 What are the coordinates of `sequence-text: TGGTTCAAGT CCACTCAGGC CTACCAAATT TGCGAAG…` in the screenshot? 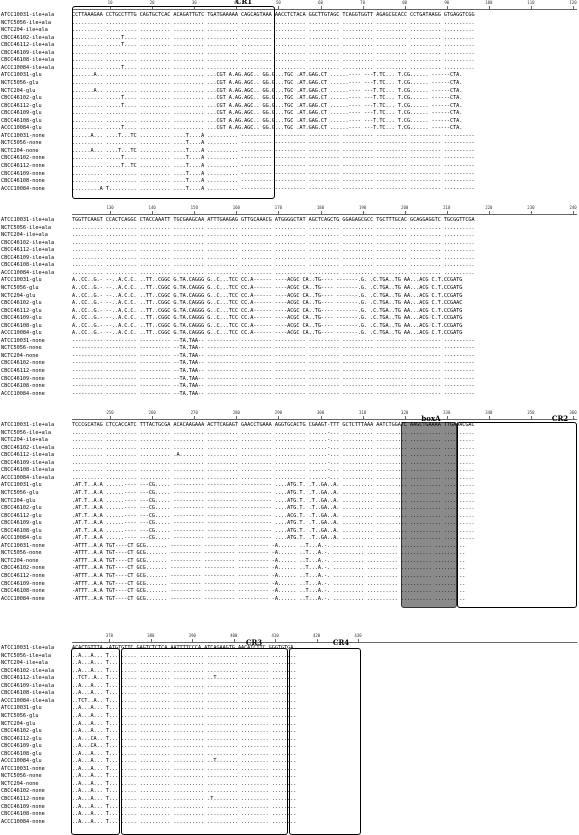 It's located at (273, 220).